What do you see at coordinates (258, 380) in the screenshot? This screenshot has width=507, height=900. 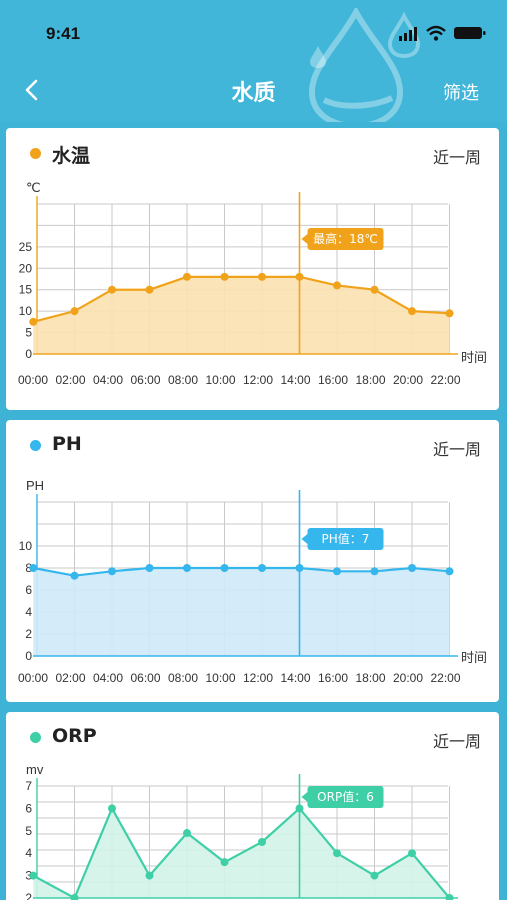 I see `x-tick-label: 12:00` at bounding box center [258, 380].